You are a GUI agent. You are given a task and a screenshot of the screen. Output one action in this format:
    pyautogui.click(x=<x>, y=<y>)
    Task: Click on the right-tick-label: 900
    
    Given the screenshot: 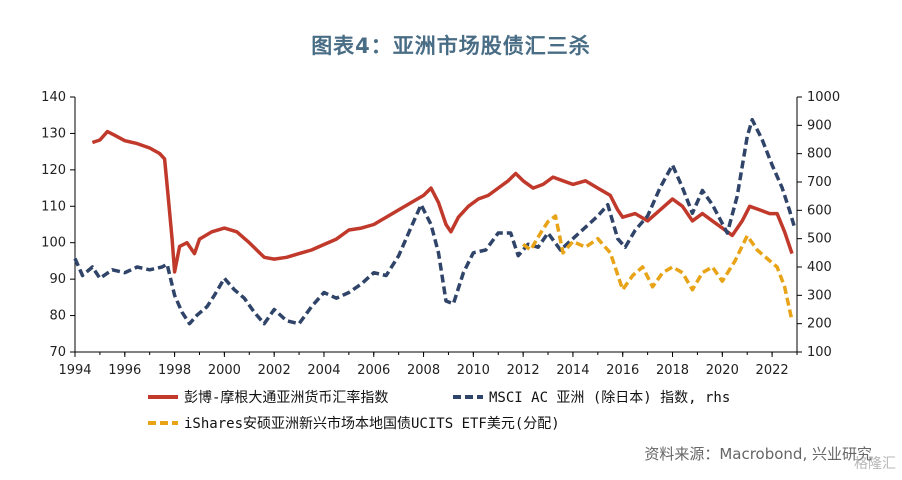 What is the action you would take?
    pyautogui.click(x=819, y=125)
    